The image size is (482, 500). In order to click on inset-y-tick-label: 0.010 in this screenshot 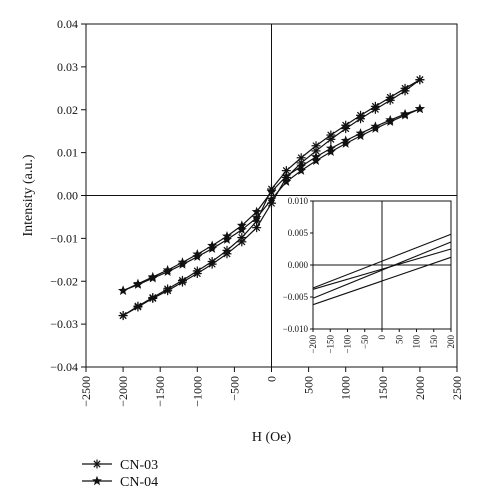, I will do `click(298, 201)`.